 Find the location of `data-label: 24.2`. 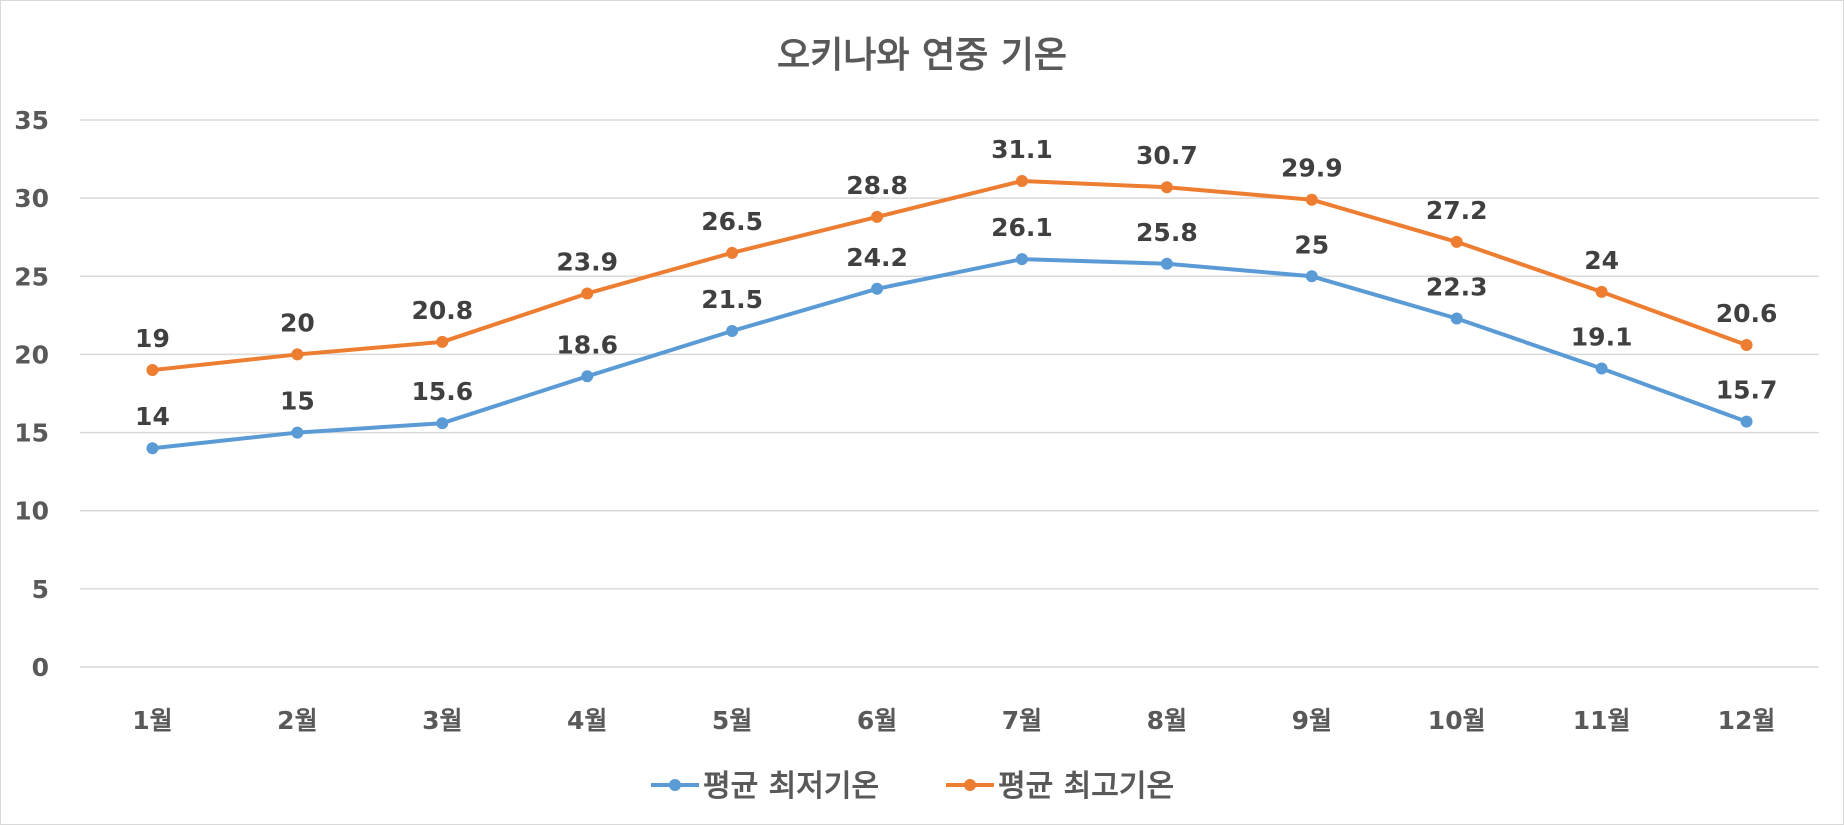

data-label: 24.2 is located at coordinates (877, 257).